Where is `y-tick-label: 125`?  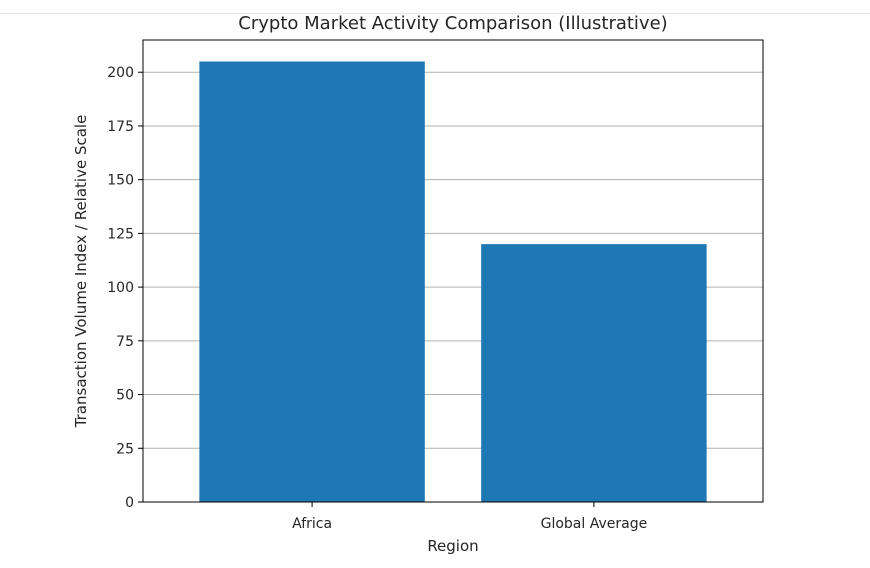
y-tick-label: 125 is located at coordinates (120, 234).